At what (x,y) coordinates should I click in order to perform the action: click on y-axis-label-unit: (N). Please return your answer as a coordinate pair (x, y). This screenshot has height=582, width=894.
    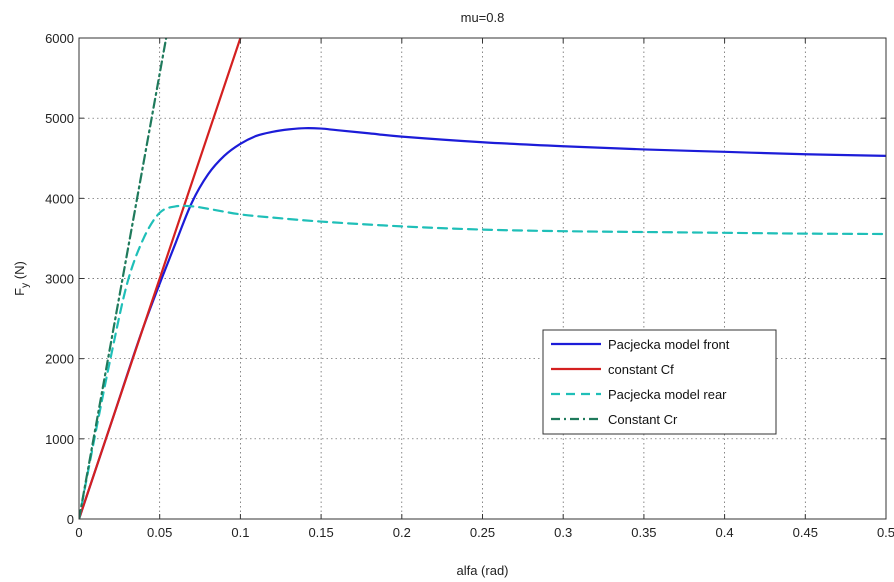
    Looking at the image, I should click on (19, 272).